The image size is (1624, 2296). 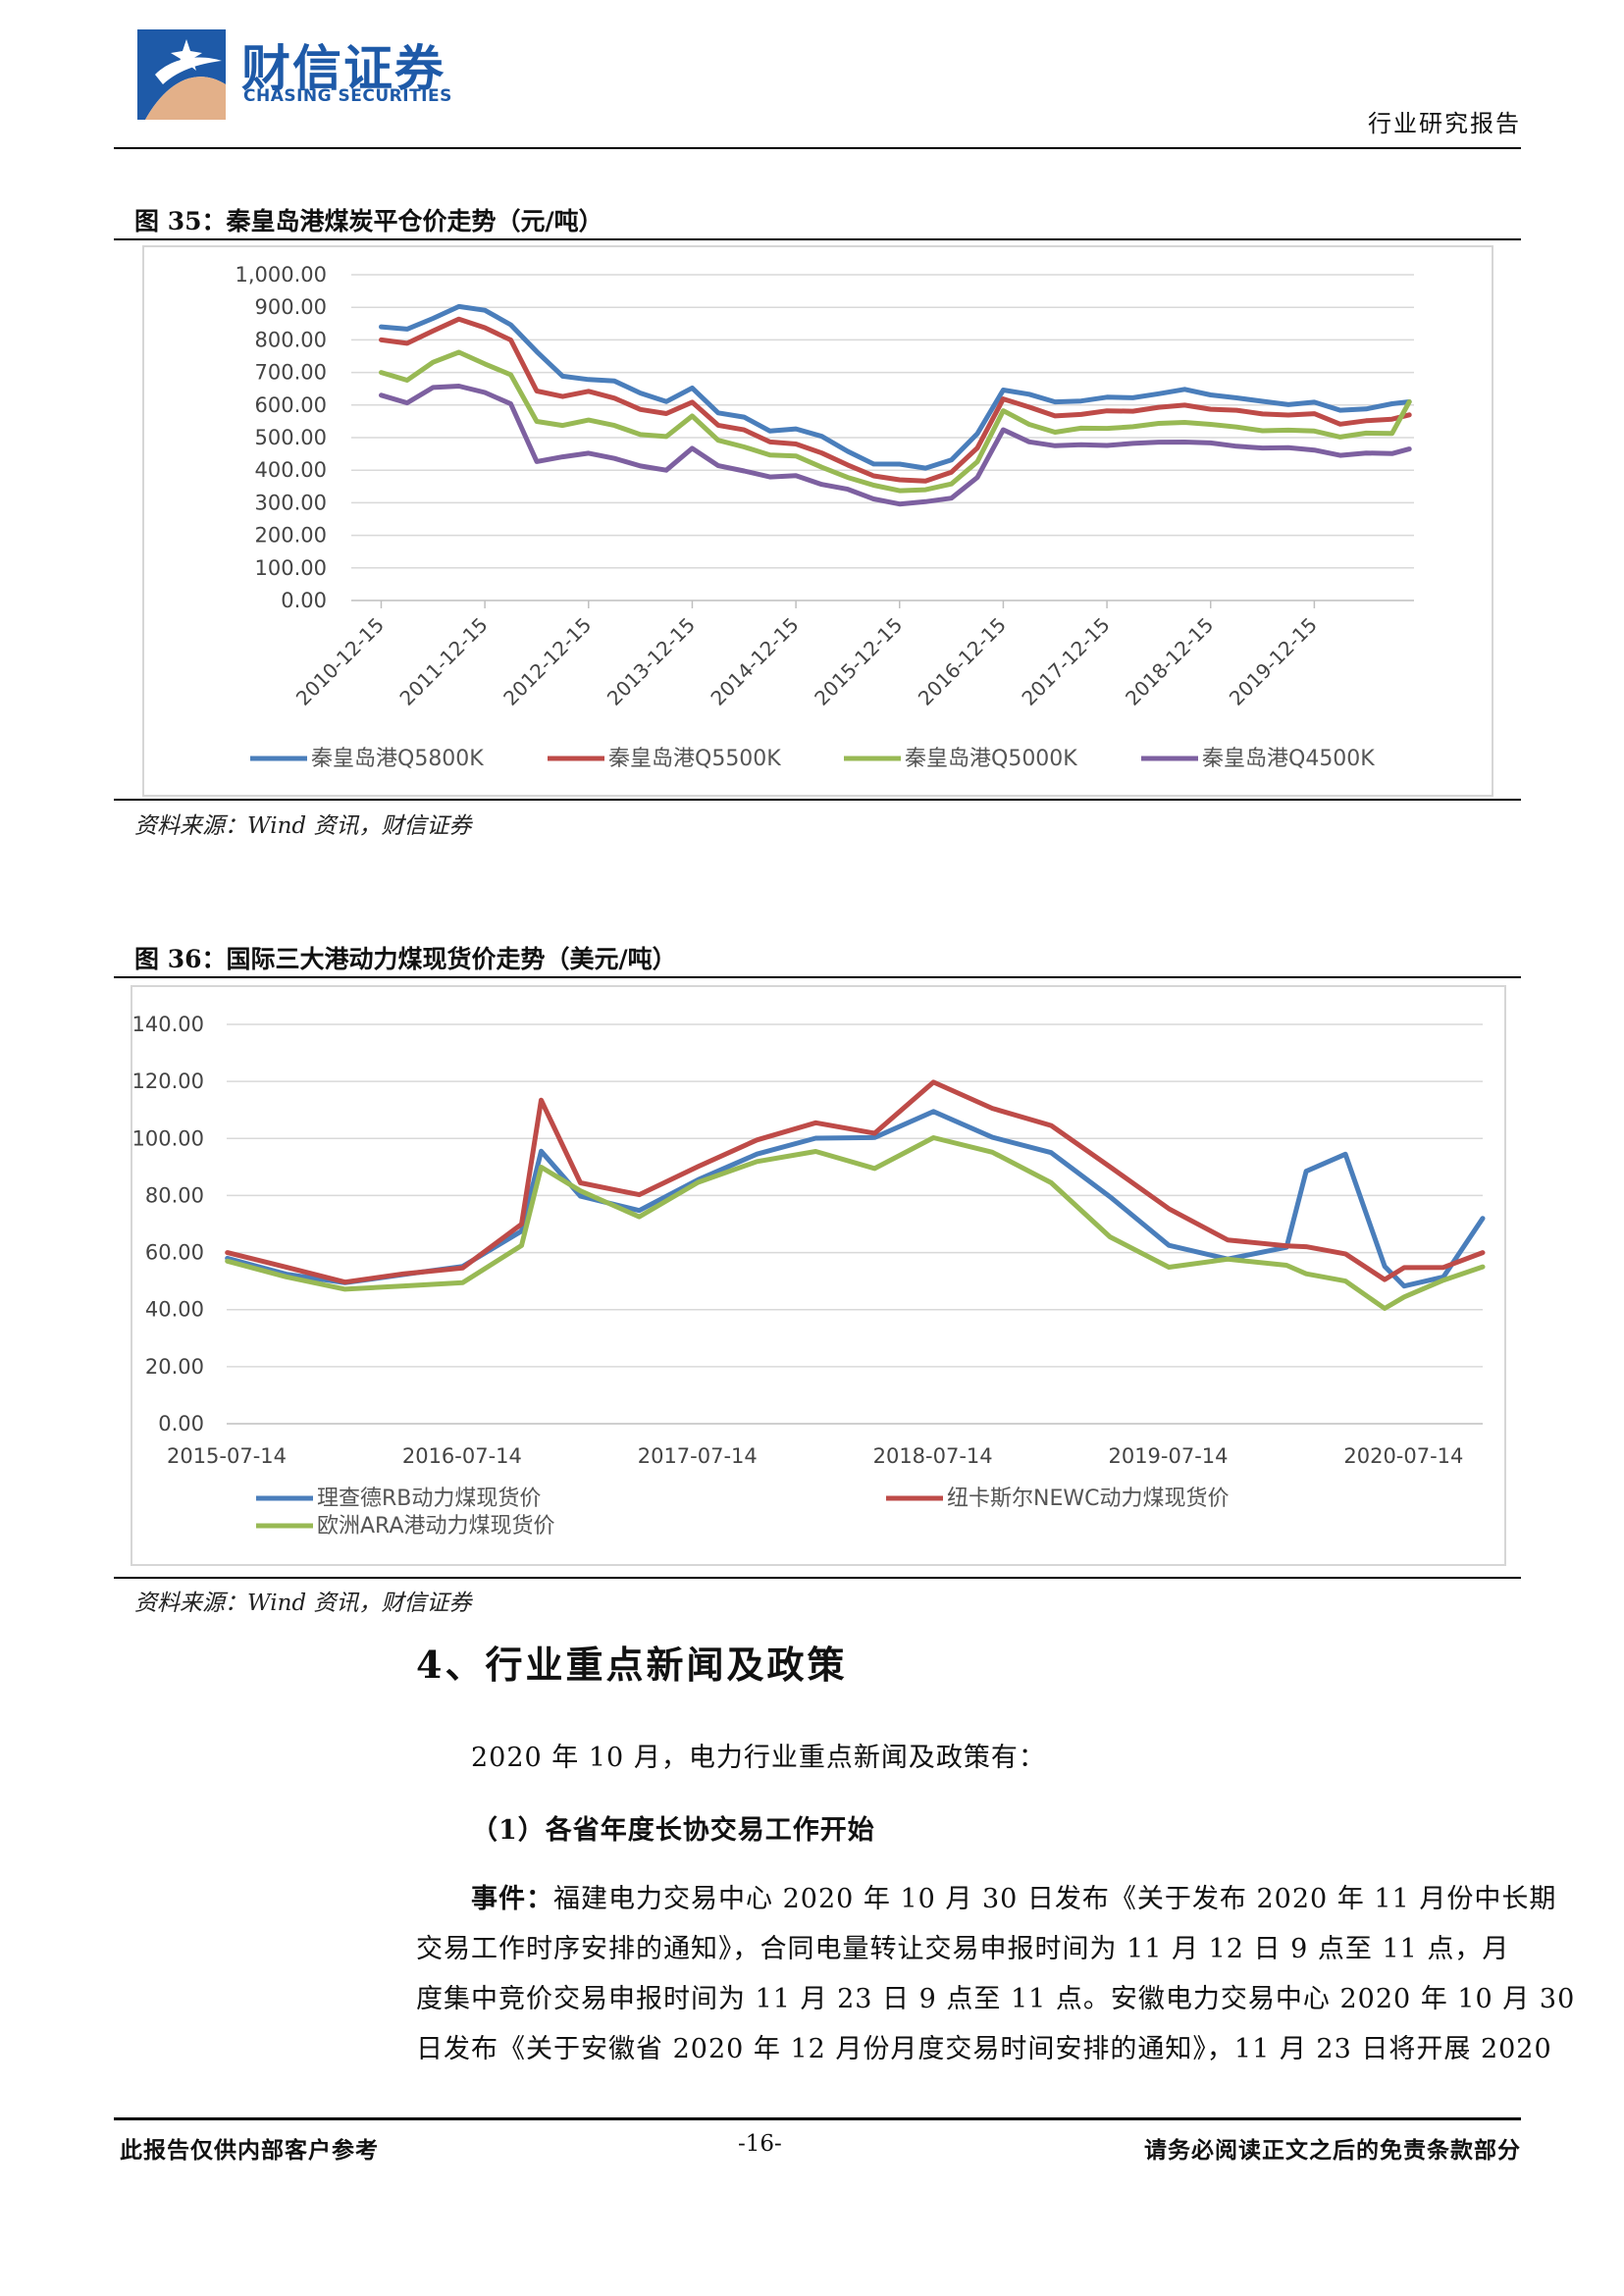 What do you see at coordinates (758, 1758) in the screenshot?
I see `section-intro: 2020 年 10 月，电力行业重点新闻及政策有：` at bounding box center [758, 1758].